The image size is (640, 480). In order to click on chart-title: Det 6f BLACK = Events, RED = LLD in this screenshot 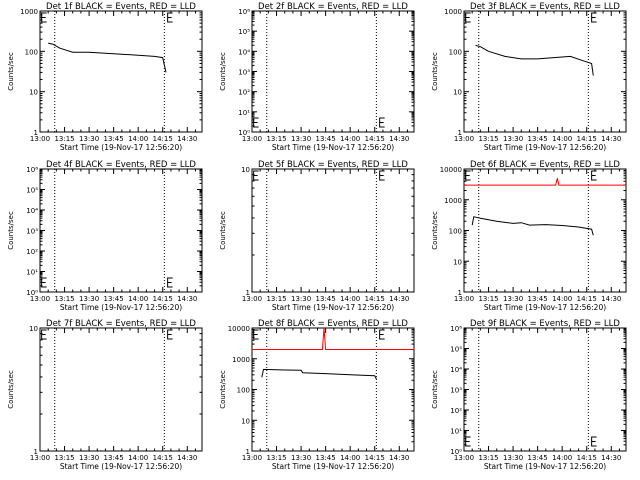, I will do `click(545, 165)`.